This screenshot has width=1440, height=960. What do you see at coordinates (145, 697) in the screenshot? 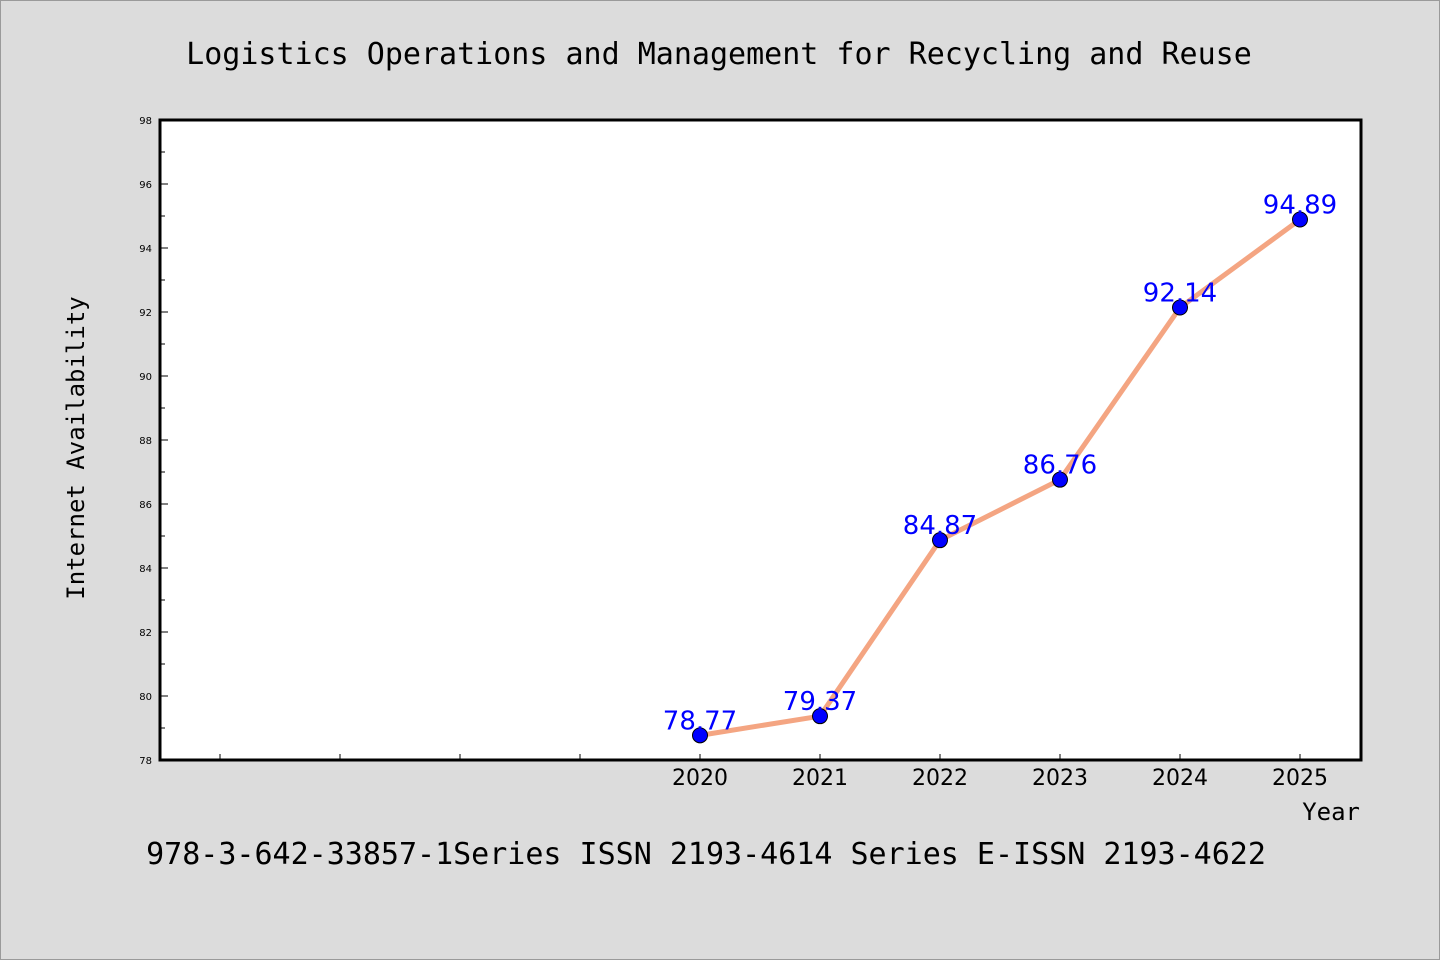
I see `y-tick-label: 80` at bounding box center [145, 697].